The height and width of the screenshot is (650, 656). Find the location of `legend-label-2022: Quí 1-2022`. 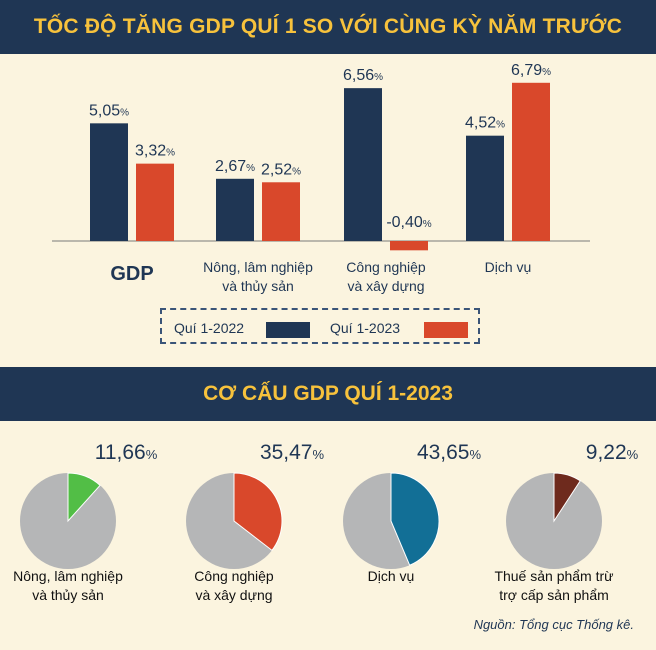

legend-label-2022: Quí 1-2022 is located at coordinates (209, 328).